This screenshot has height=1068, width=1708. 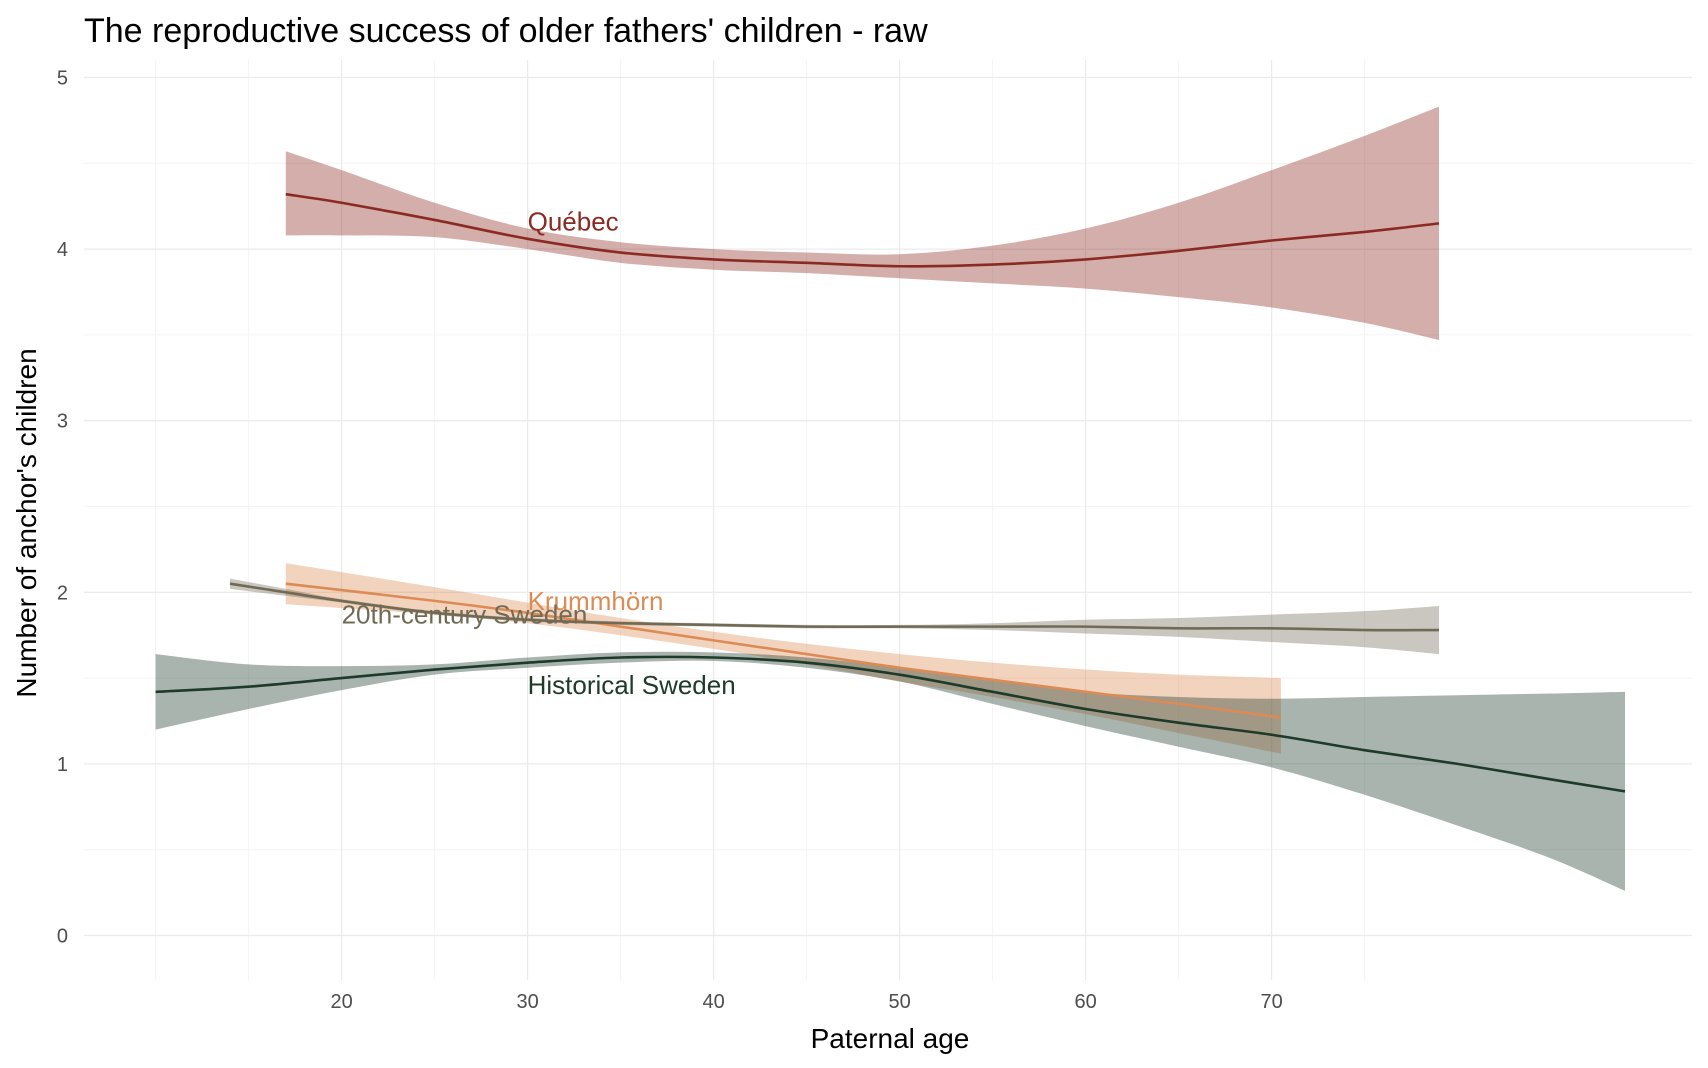 I want to click on x-tick-label: 70, so click(x=1271, y=1002).